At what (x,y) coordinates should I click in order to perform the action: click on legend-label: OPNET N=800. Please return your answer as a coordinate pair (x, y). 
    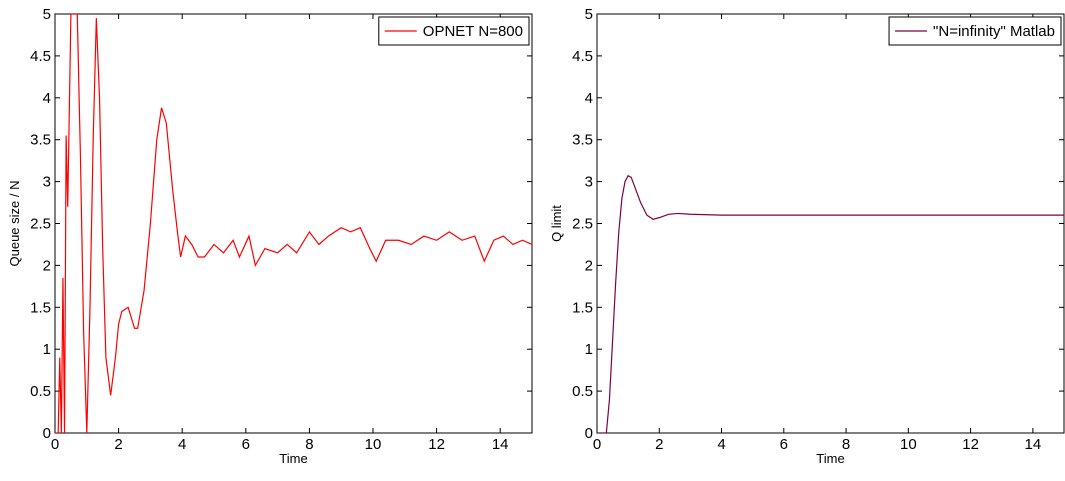
    Looking at the image, I should click on (473, 31).